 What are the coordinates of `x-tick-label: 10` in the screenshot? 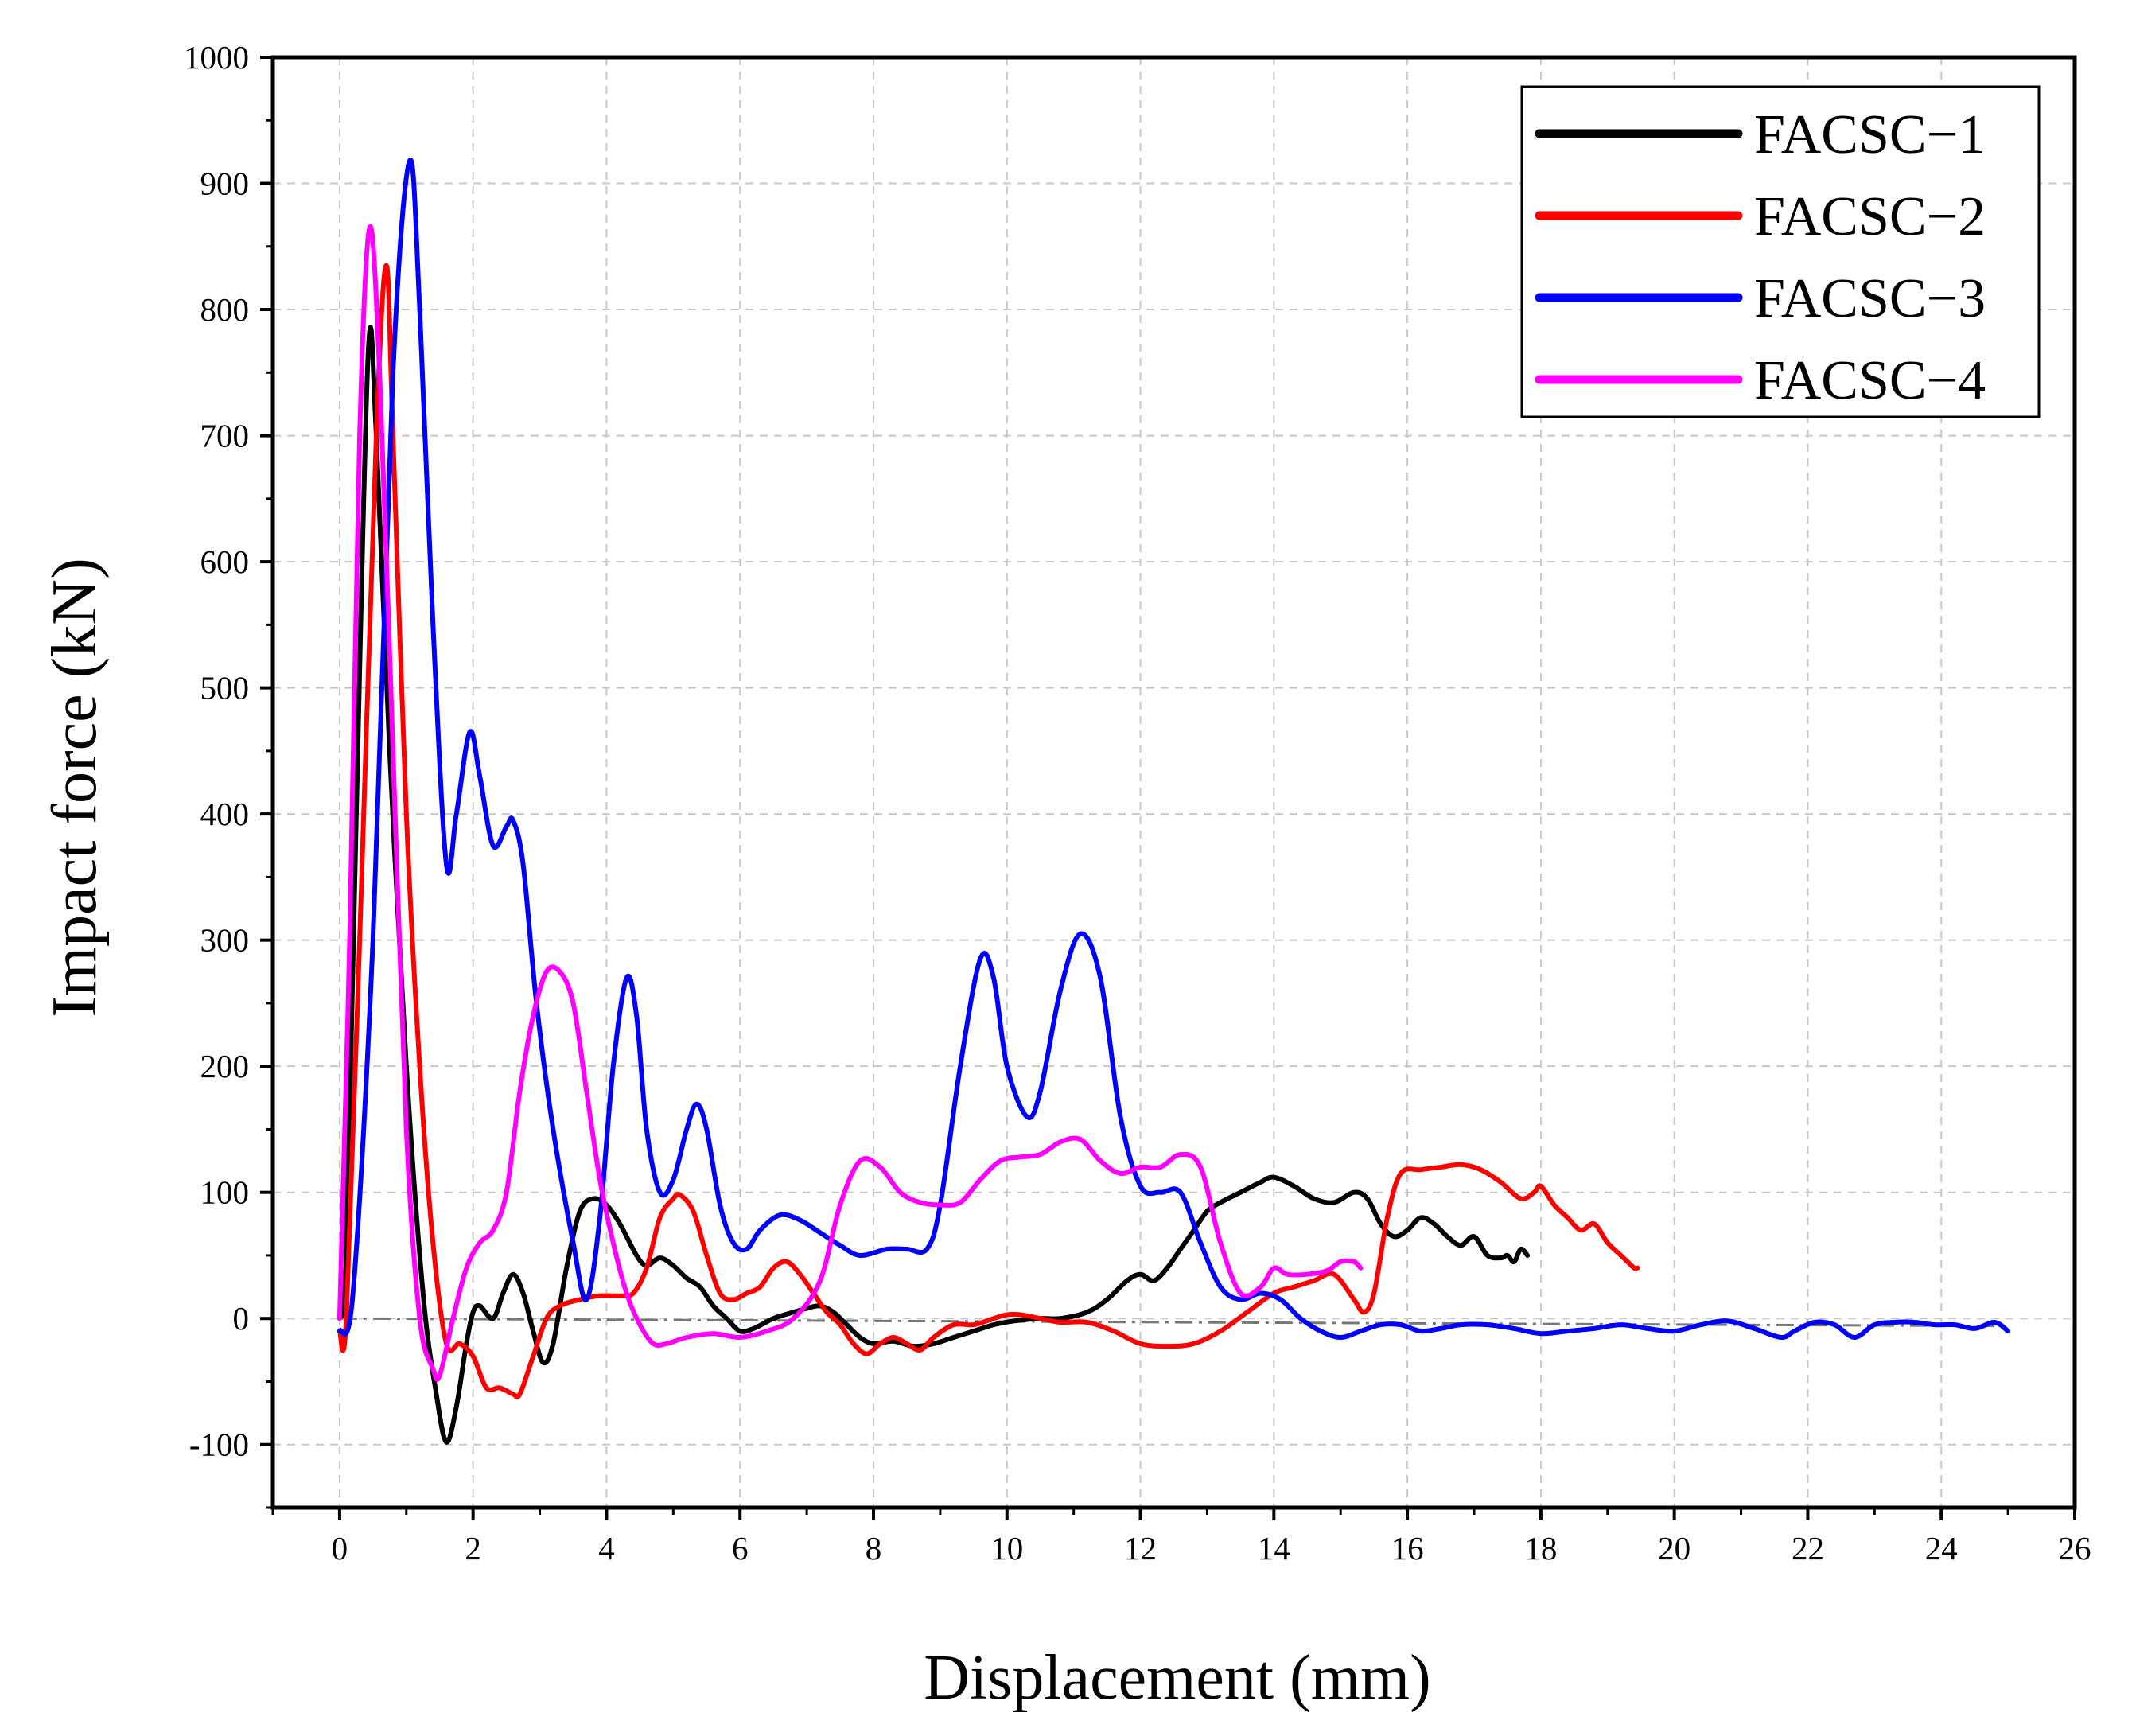 It's located at (1006, 1548).